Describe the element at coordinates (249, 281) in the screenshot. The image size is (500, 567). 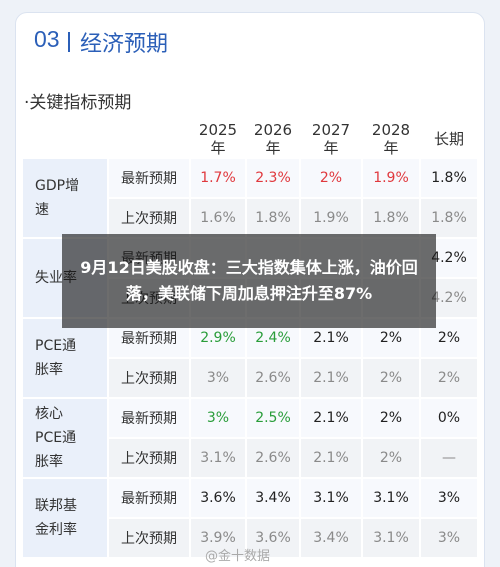
I see `overlay-caption: 9月12日美股收盘：三大指数集体上涨，油价回落，美联储下周加息押注升至87%` at that location.